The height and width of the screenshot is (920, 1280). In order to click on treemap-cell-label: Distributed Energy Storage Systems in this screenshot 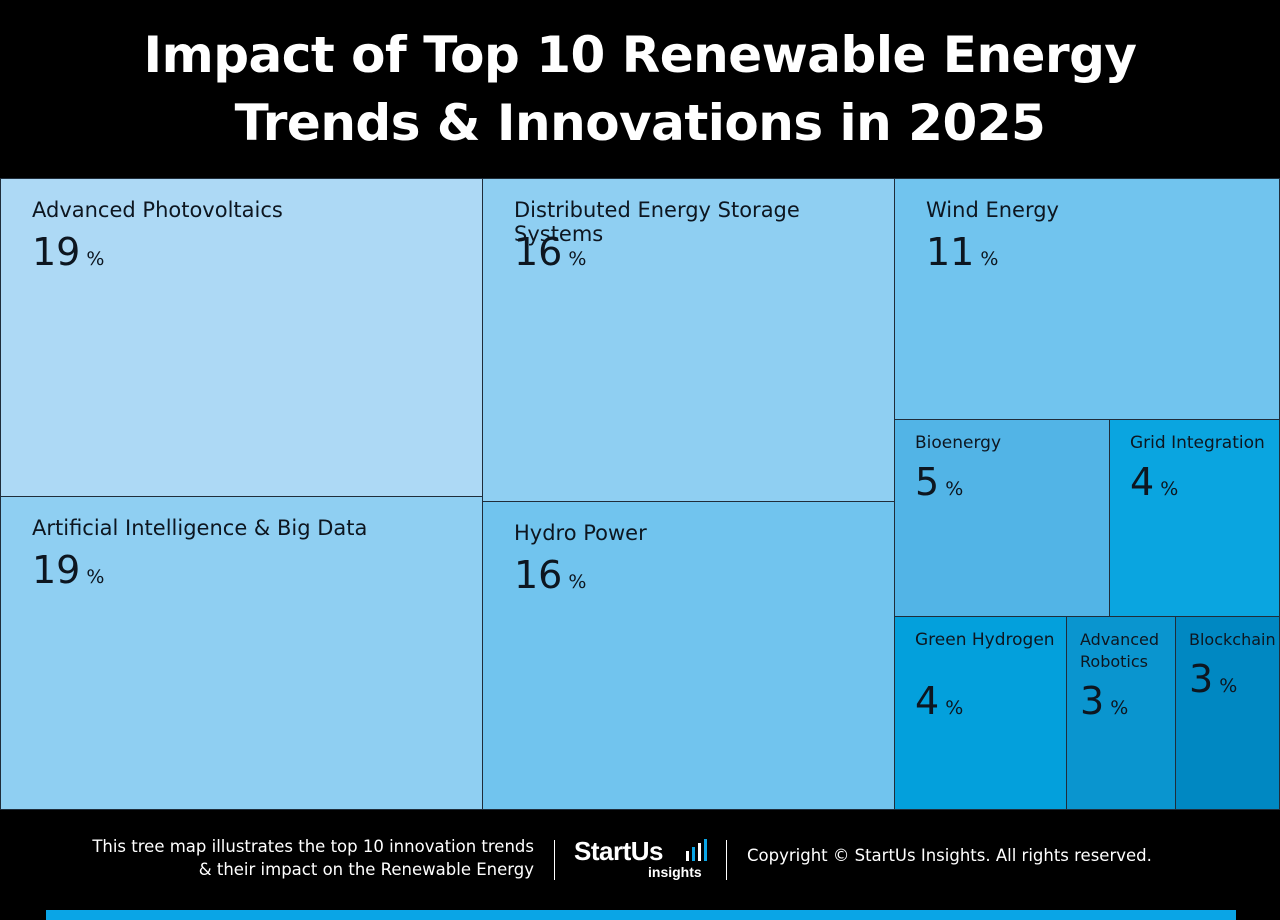, I will do `click(657, 222)`.